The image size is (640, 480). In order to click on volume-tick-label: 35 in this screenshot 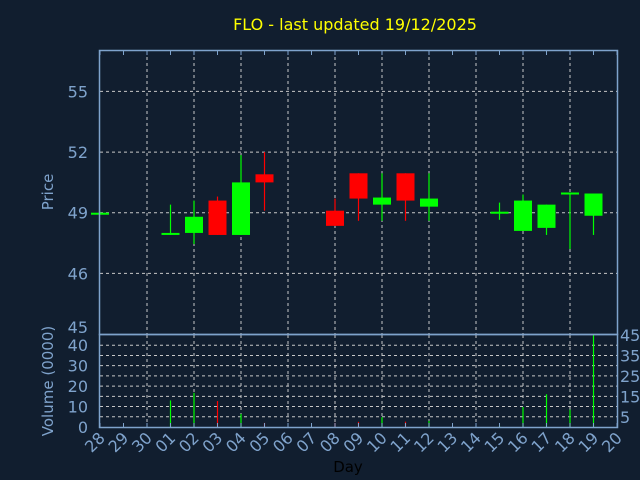, I will do `click(630, 355)`.